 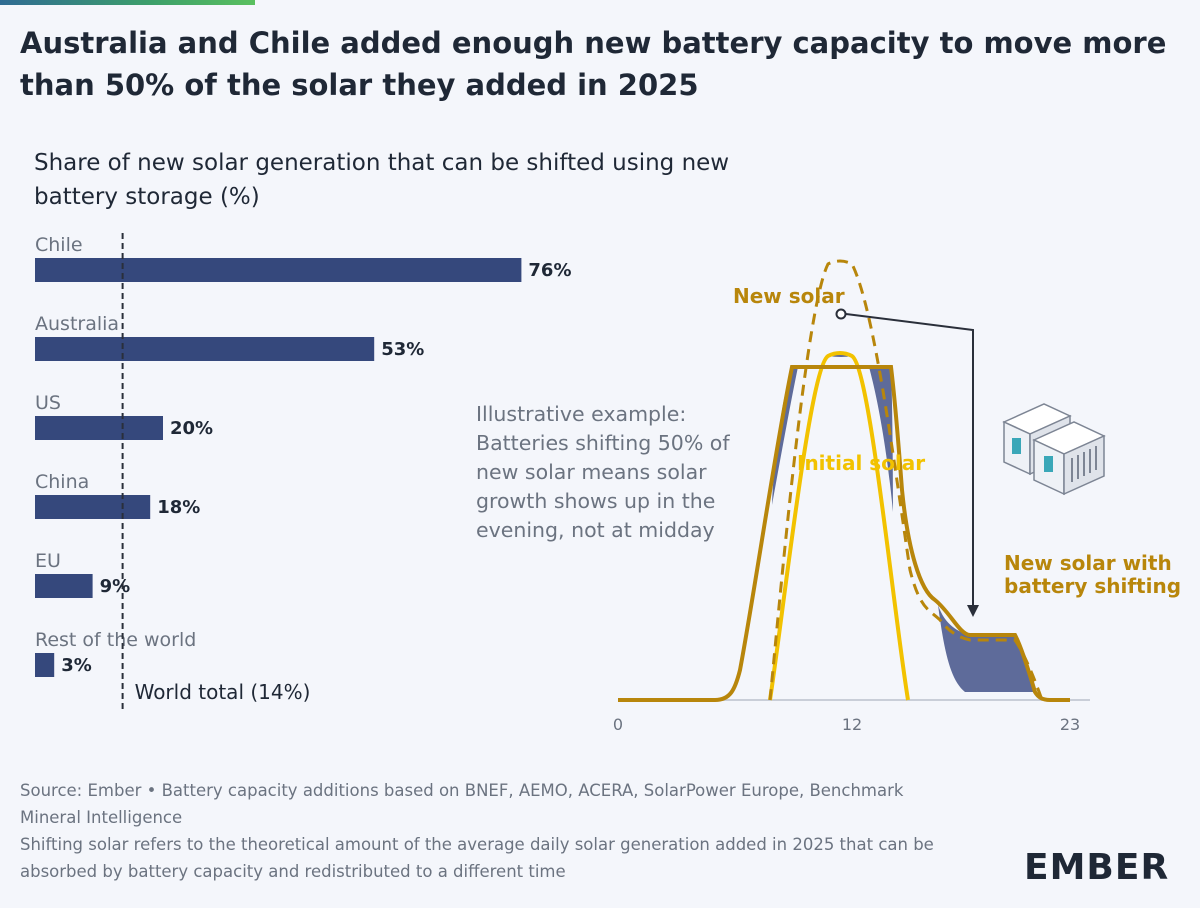 I want to click on new-solar-shifted-curve, so click(x=844, y=533).